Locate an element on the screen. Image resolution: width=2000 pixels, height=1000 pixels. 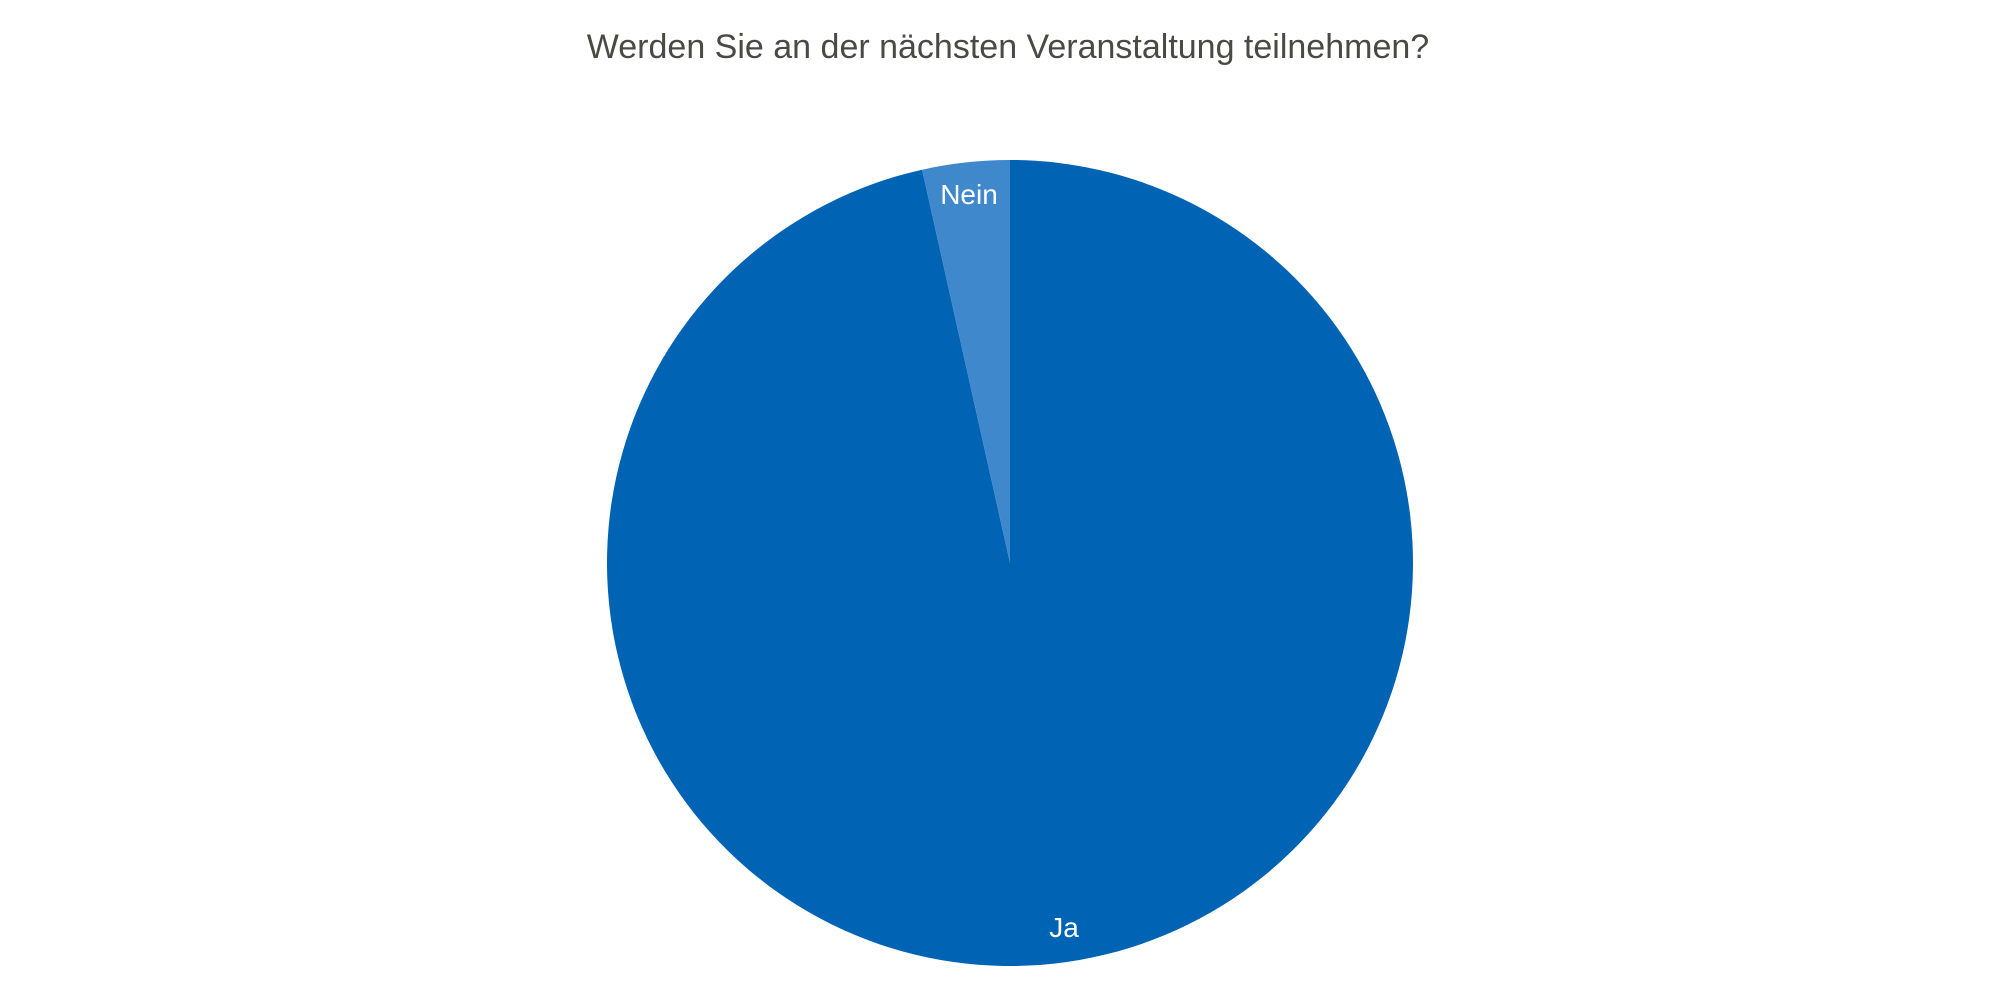
pie-labels: Ja Nein is located at coordinates (1009, 561).